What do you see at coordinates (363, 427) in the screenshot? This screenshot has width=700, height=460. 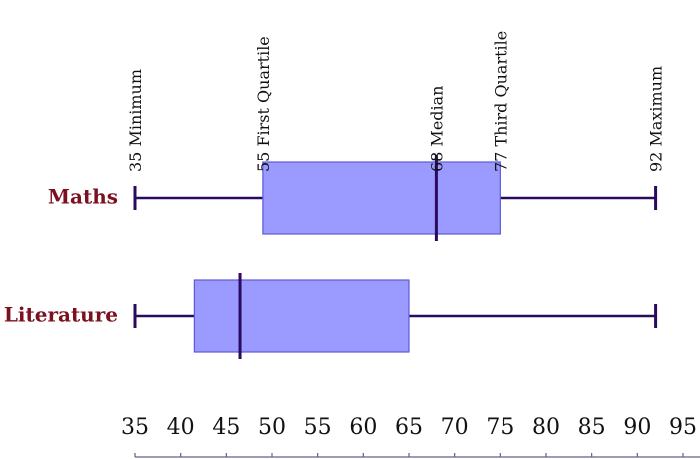 I see `x-tick-label: 60` at bounding box center [363, 427].